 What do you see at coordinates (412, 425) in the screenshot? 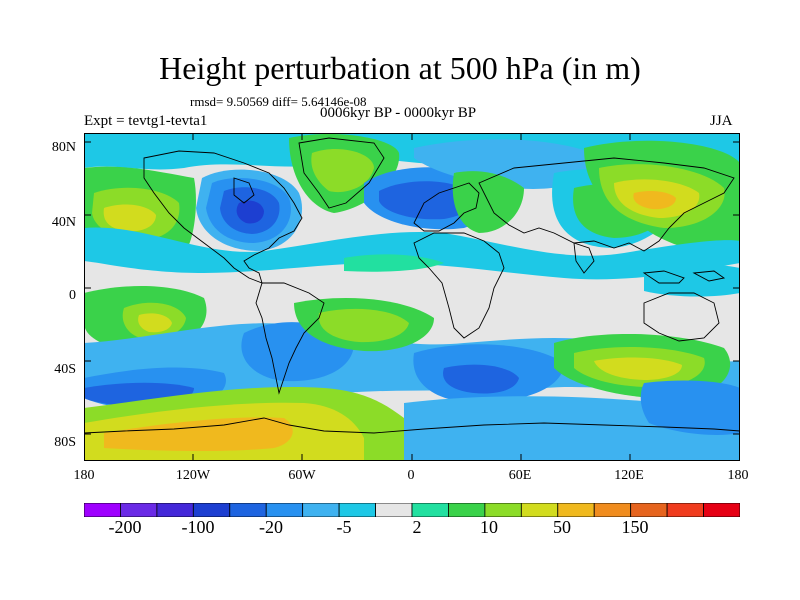
I see `antarctica-coast` at bounding box center [412, 425].